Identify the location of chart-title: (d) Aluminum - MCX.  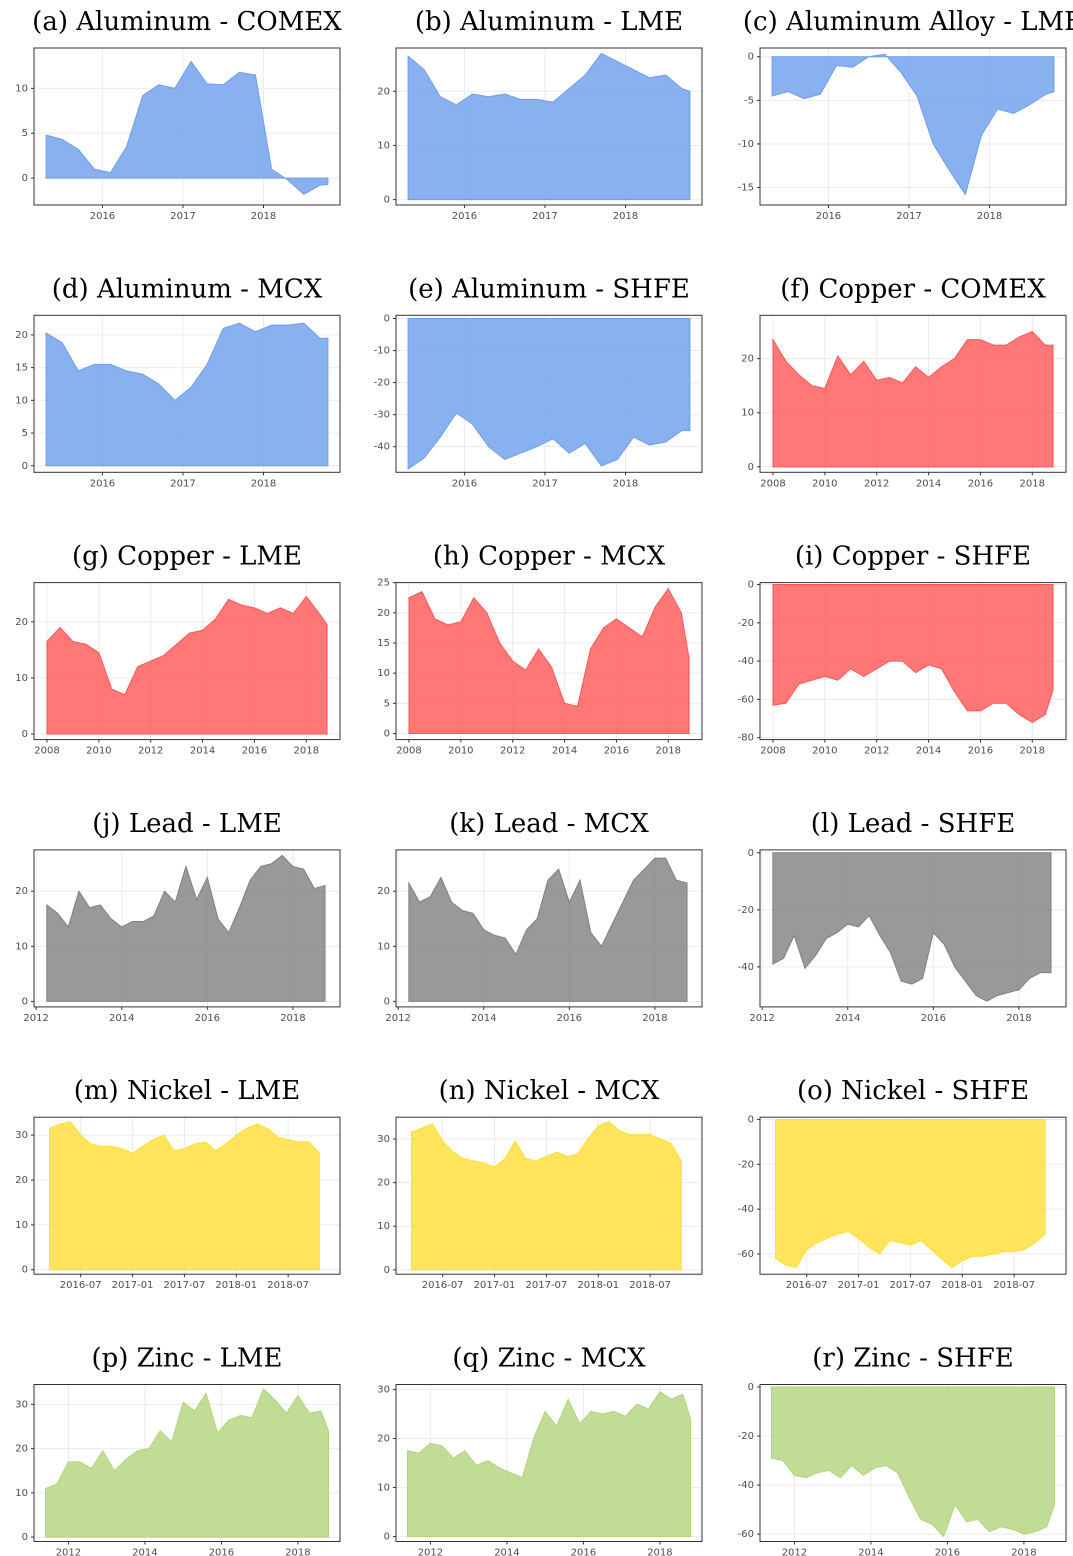
(187, 289).